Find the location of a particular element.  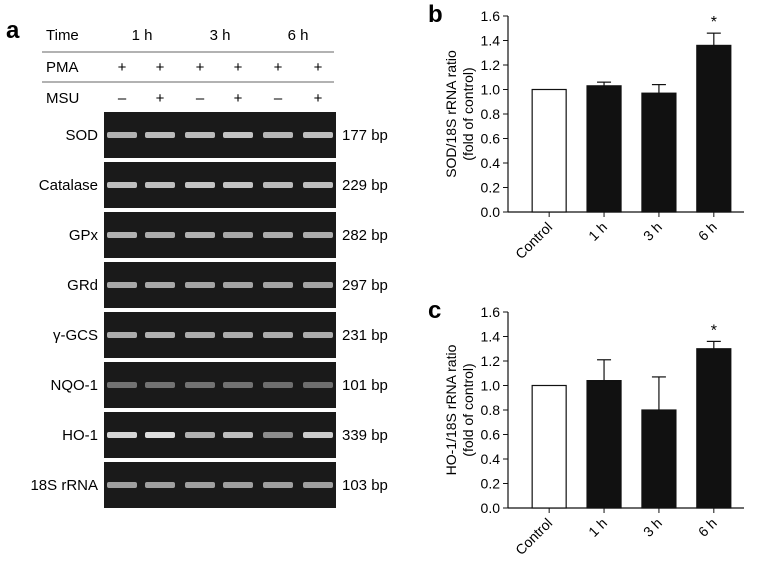

pma-marks: + + + + + + is located at coordinates (220, 67).